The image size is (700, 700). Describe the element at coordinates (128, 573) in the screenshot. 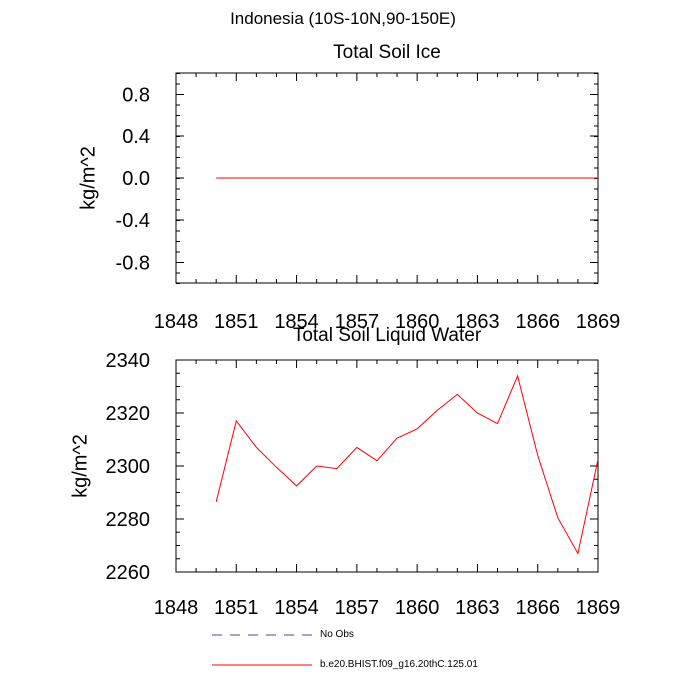

I see `y-tick-label: 2260` at that location.